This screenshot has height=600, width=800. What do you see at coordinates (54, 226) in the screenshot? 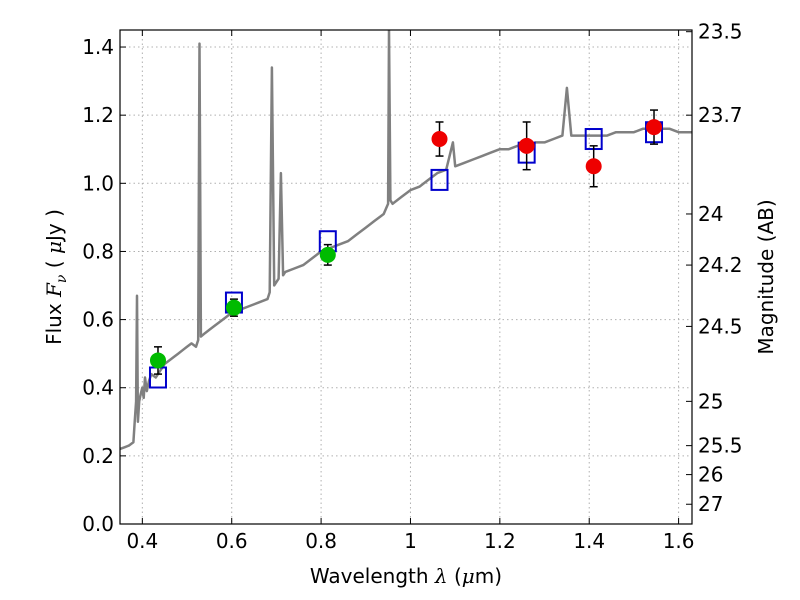
I see `y-axis-label-unit-rest: Jy )` at bounding box center [54, 226].